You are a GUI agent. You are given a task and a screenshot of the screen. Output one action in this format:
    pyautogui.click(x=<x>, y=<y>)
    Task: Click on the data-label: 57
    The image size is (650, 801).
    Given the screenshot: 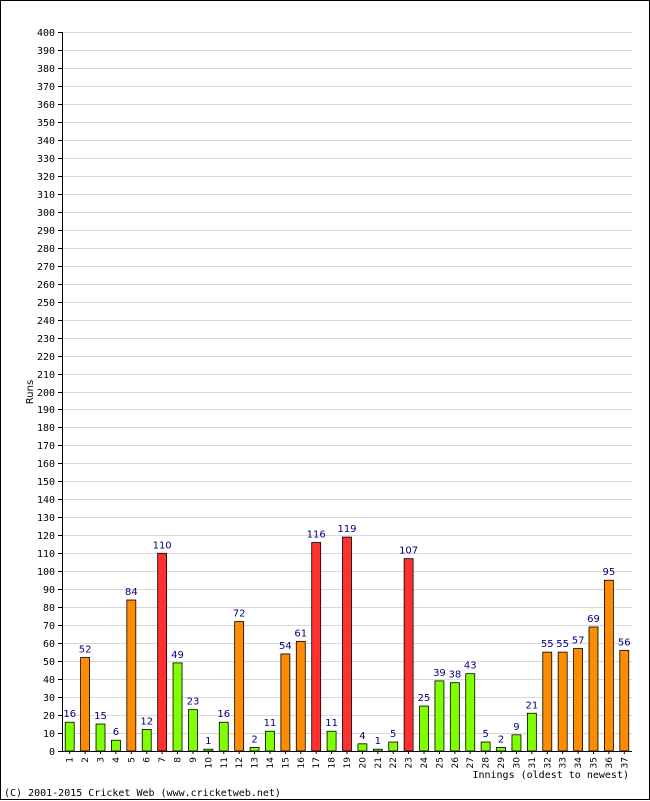 What is the action you would take?
    pyautogui.click(x=578, y=641)
    